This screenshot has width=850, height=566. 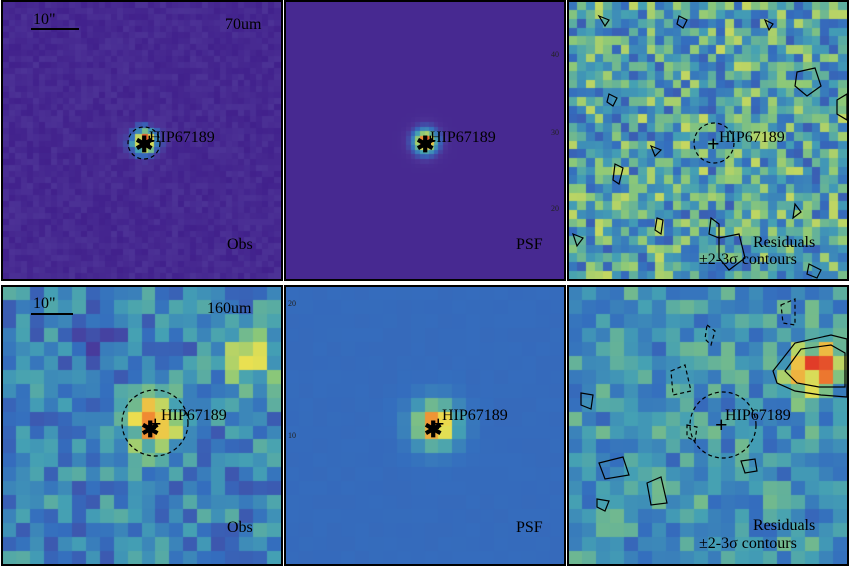 What do you see at coordinates (243, 24) in the screenshot?
I see `band-label: 70um` at bounding box center [243, 24].